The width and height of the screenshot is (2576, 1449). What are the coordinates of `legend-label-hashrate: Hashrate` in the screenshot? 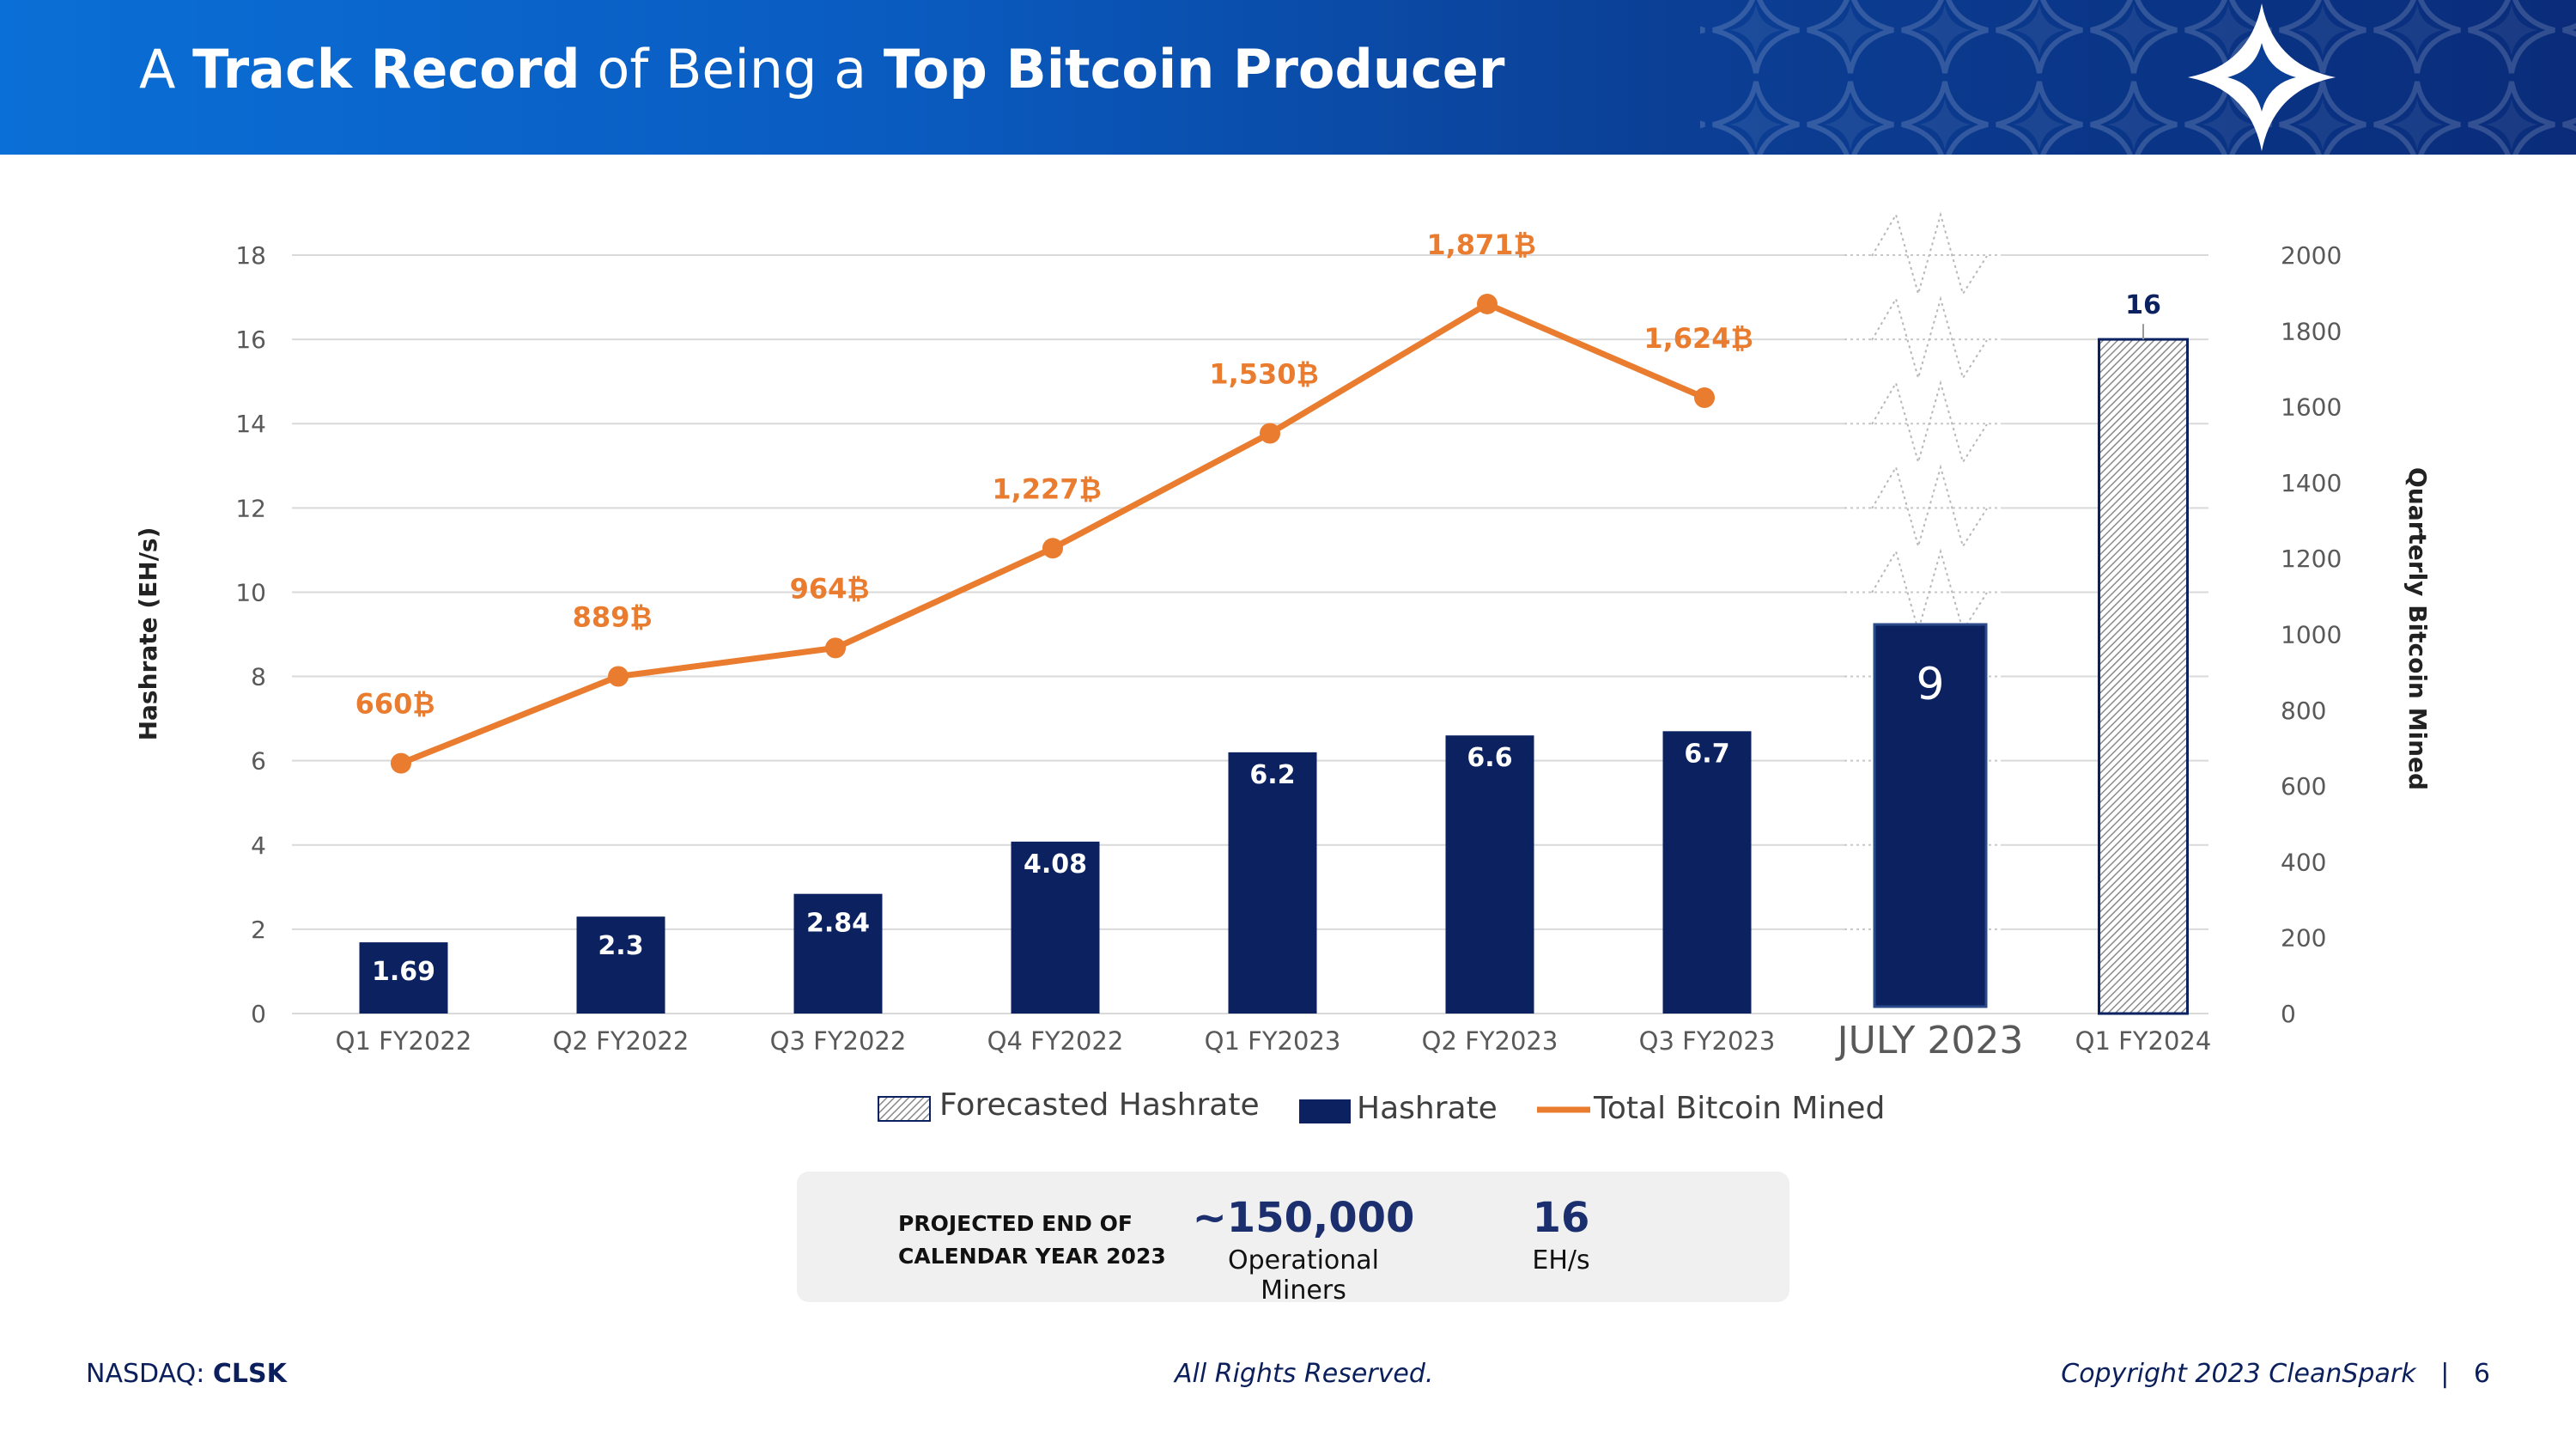 It's located at (1427, 1108).